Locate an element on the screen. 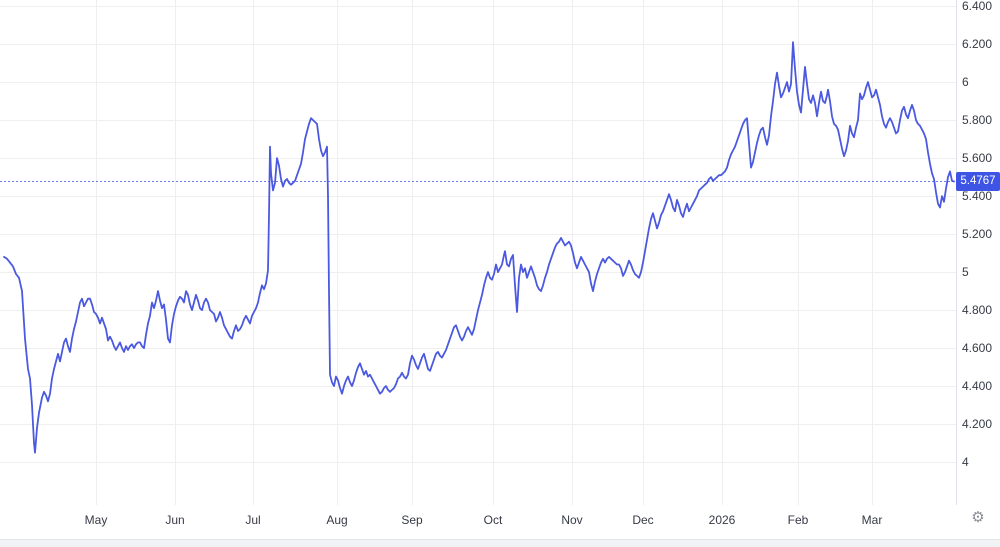 This screenshot has width=1000, height=547. y-tick-label: 4.800 is located at coordinates (977, 310).